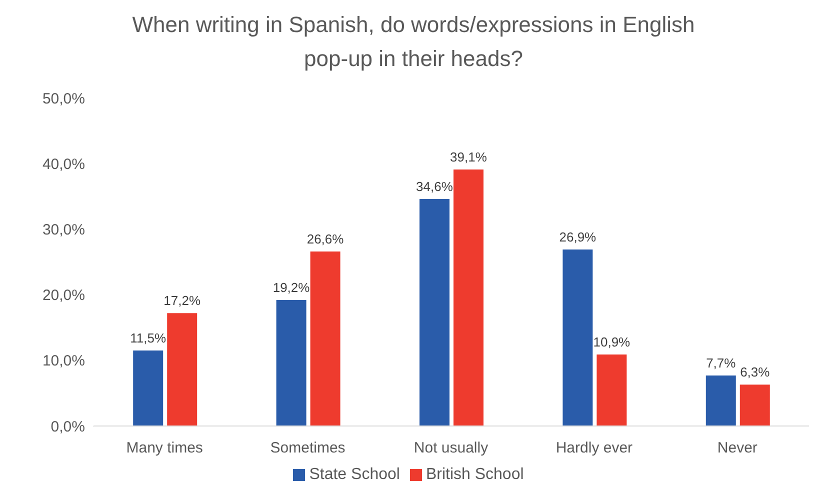 This screenshot has height=496, width=827. Describe the element at coordinates (164, 448) in the screenshot. I see `x-tick-label: Many times` at that location.